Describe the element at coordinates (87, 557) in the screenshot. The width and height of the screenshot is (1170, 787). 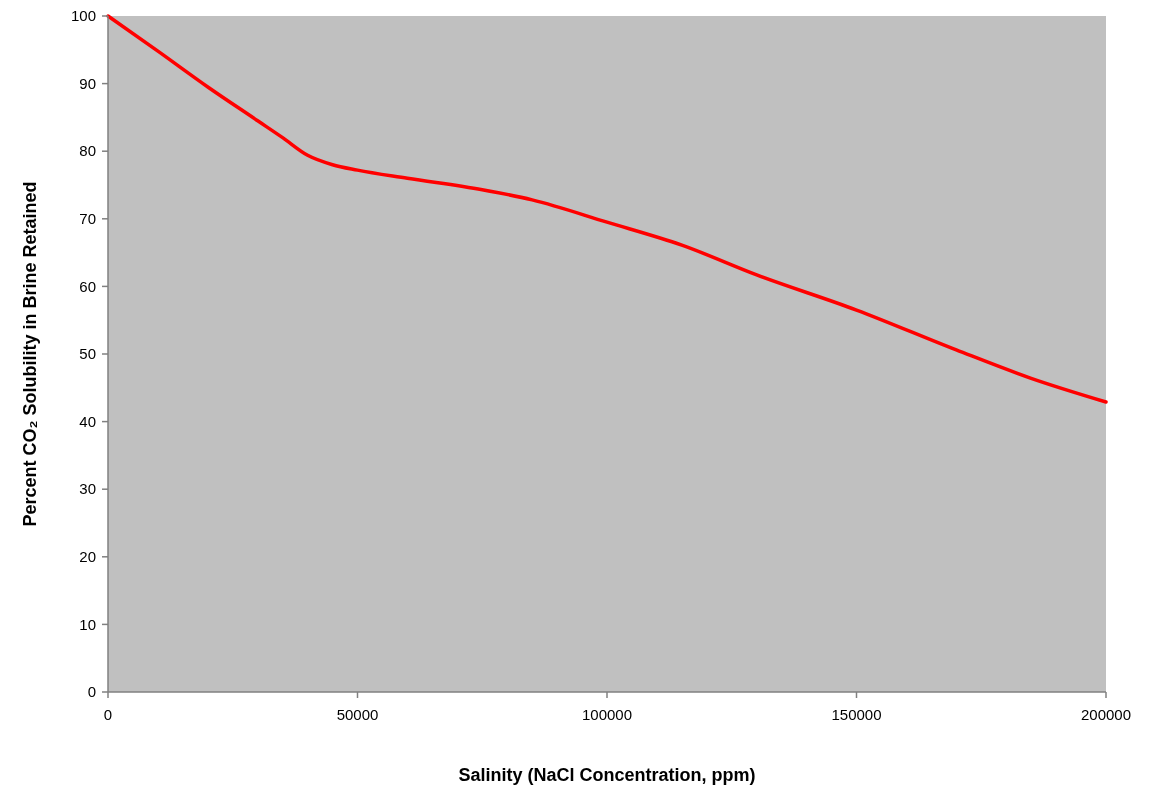
I see `y-tick-label: 20` at that location.